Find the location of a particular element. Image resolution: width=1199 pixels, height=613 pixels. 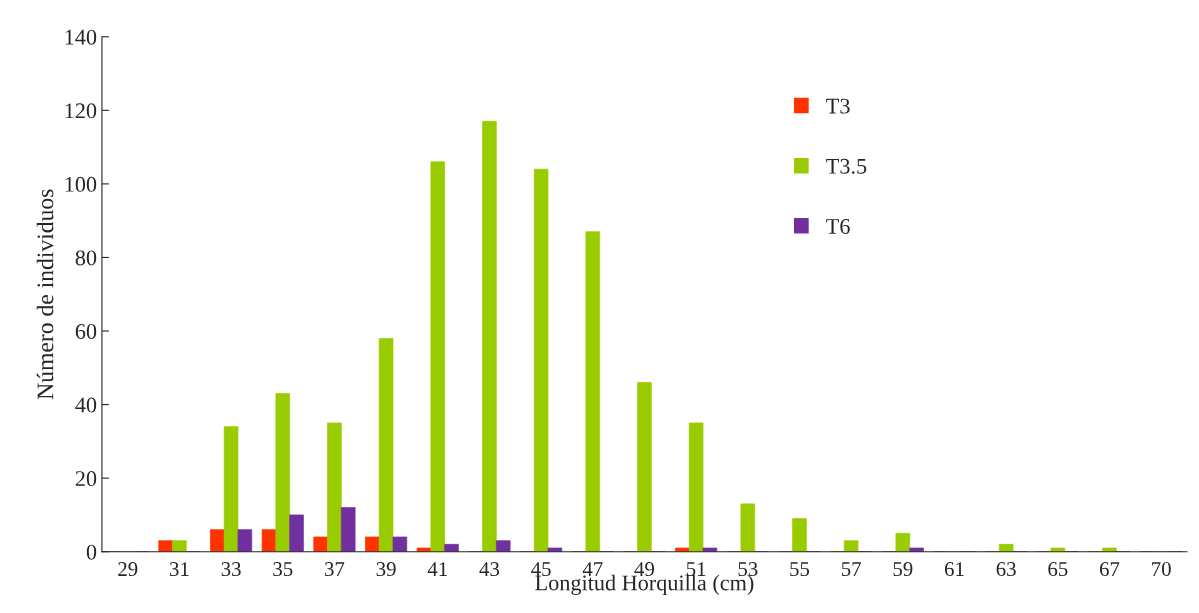

y-axis-title: Número de individuos is located at coordinates (45, 294).